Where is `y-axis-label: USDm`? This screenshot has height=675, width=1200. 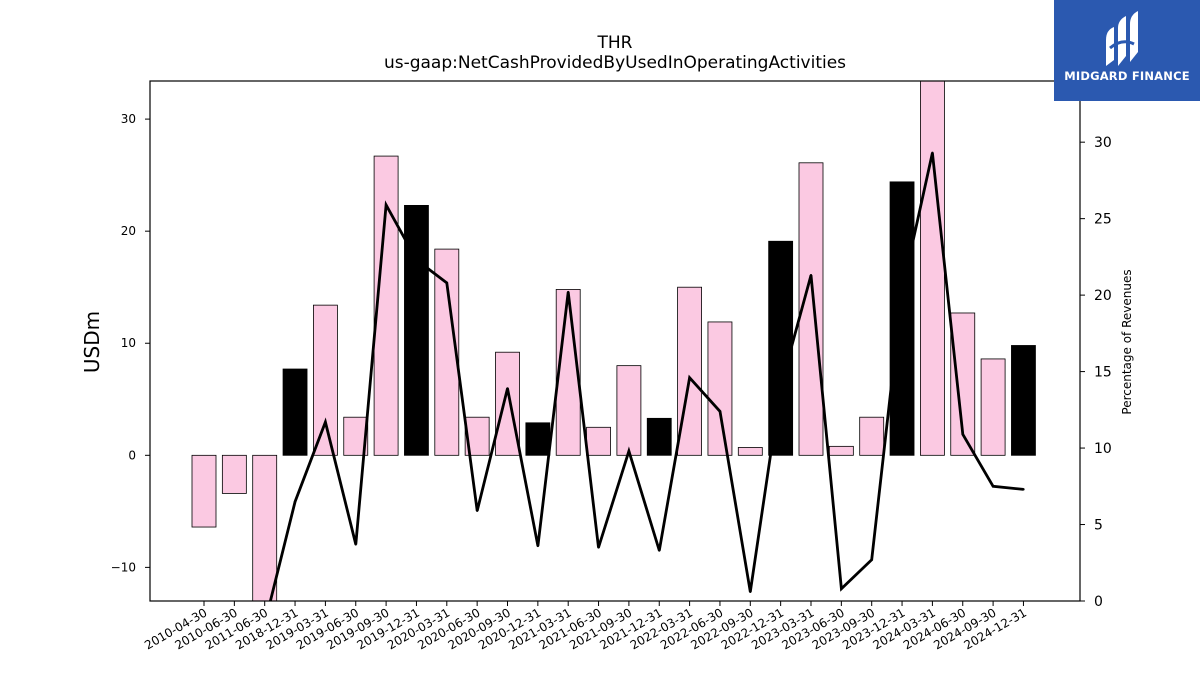 y-axis-label: USDm is located at coordinates (92, 342).